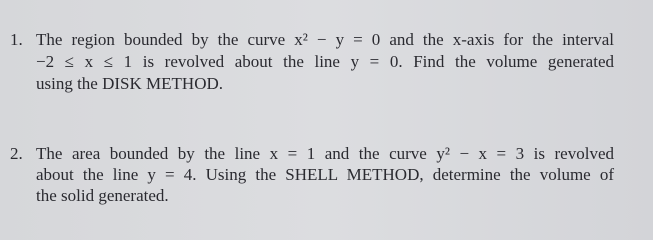 This screenshot has height=240, width=653. What do you see at coordinates (102, 195) in the screenshot?
I see `problem-line: the solid generated.` at bounding box center [102, 195].